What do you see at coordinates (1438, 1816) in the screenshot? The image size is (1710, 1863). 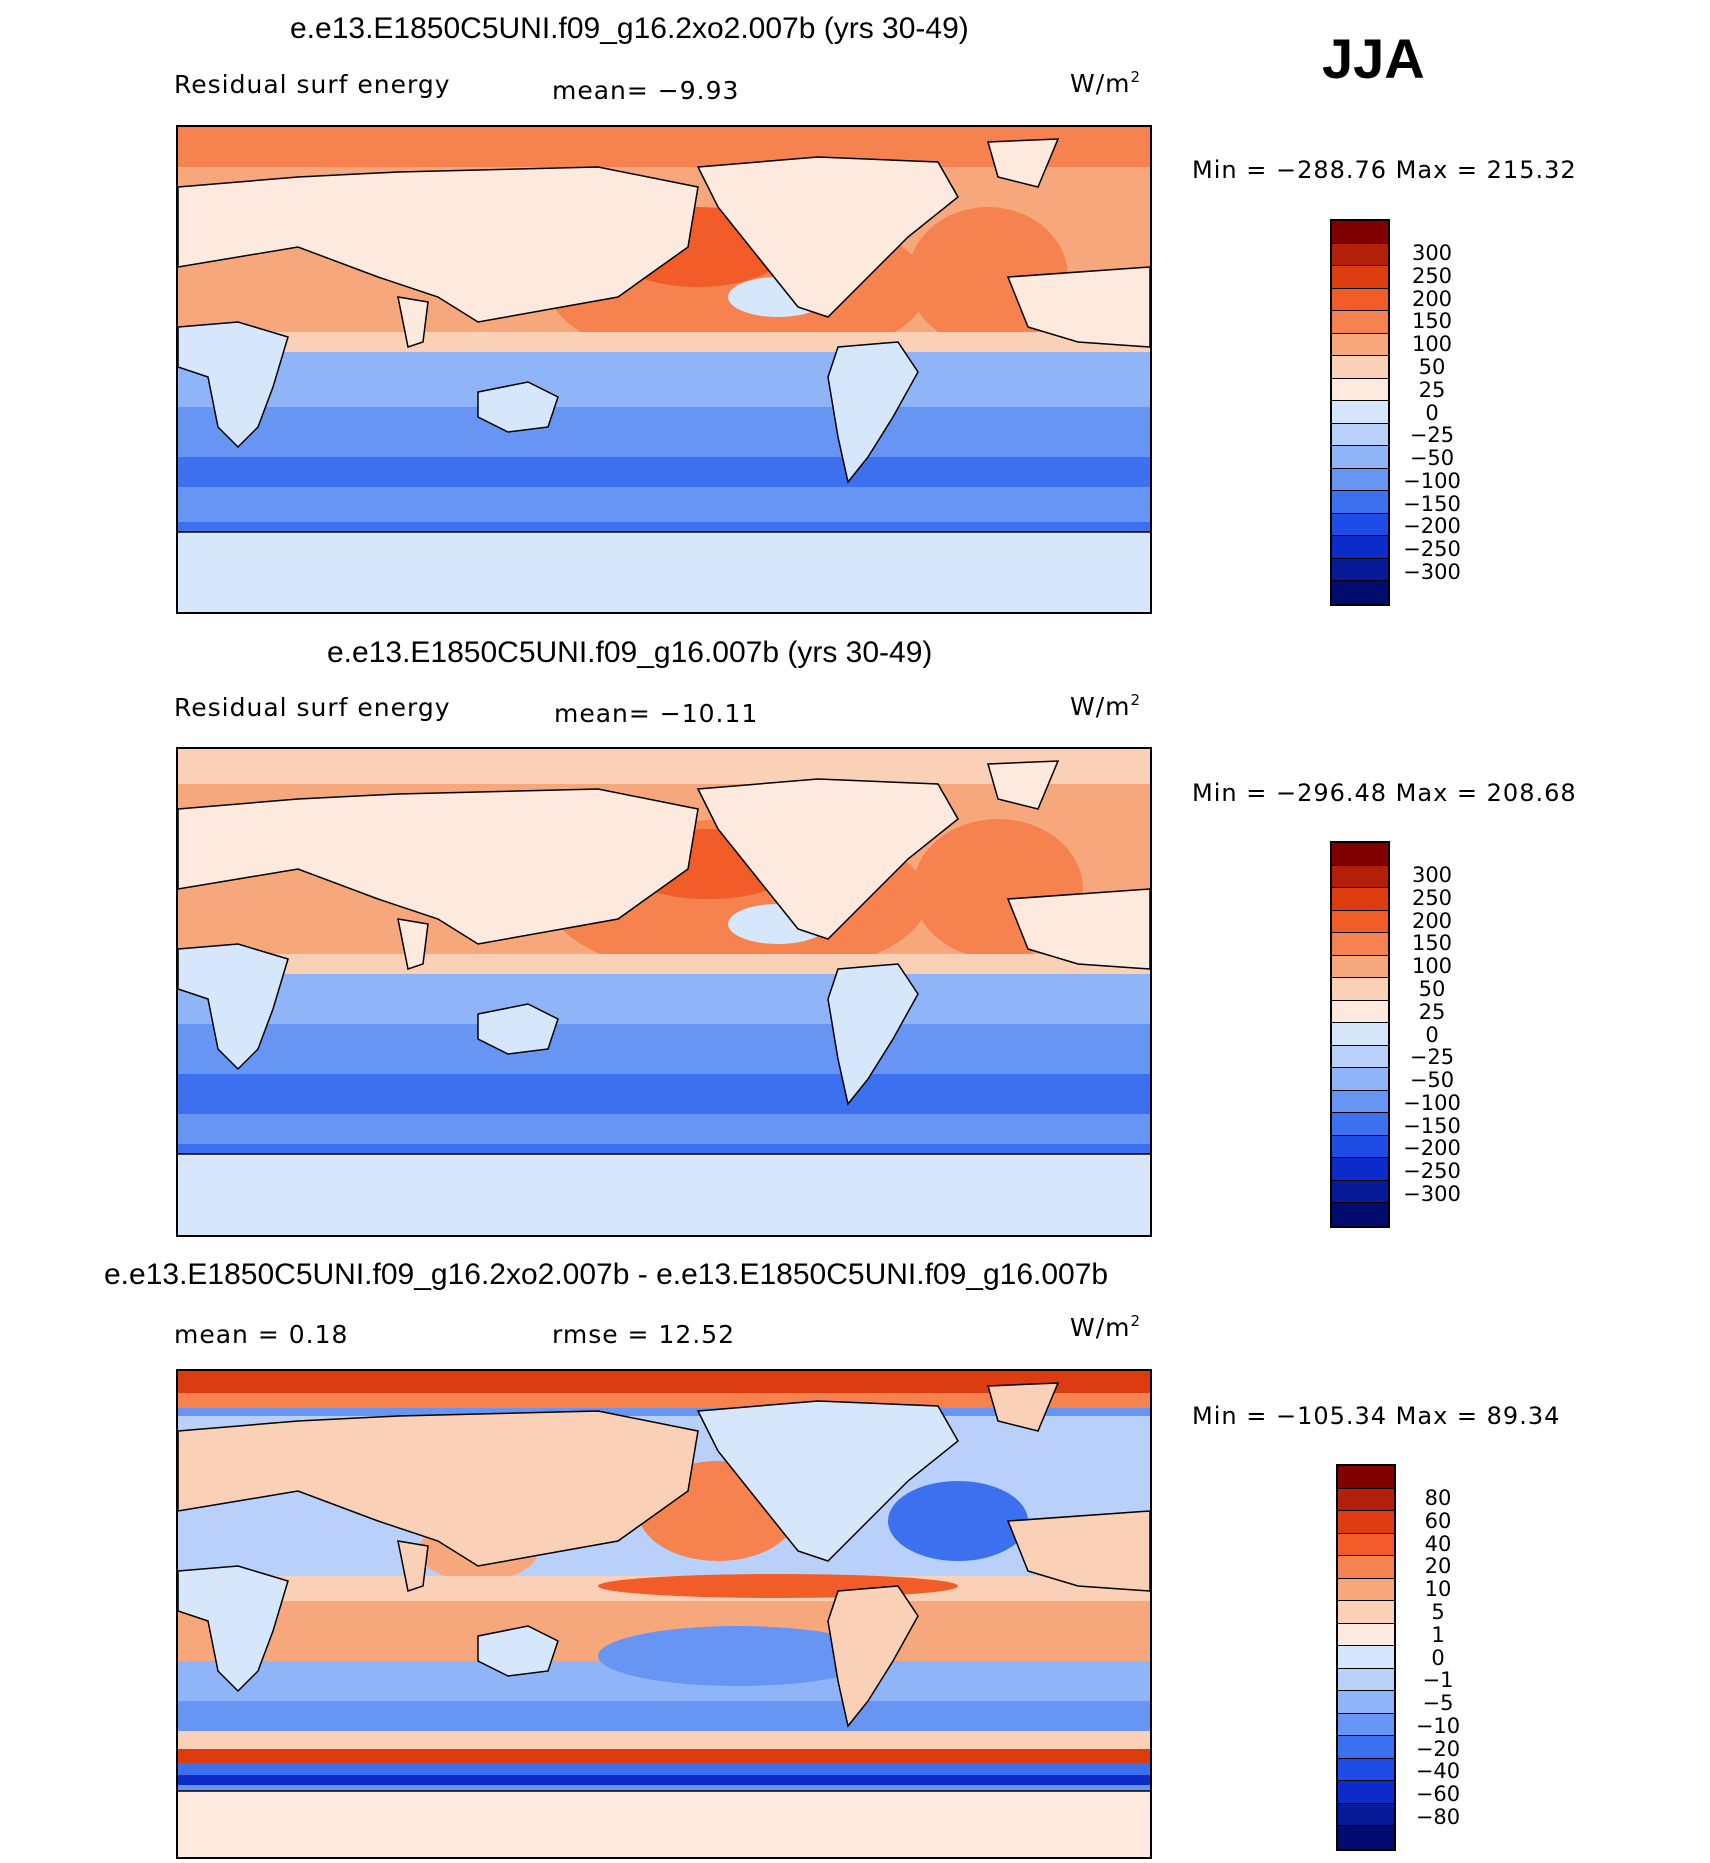 I see `colorbar-tick-label: −80` at bounding box center [1438, 1816].